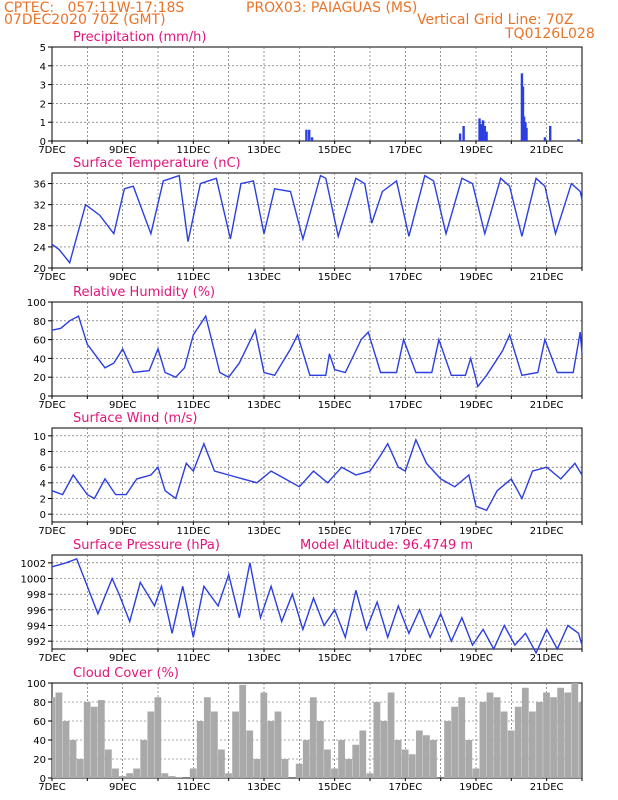 Image resolution: width=618 pixels, height=800 pixels. Describe the element at coordinates (193, 531) in the screenshot. I see `panel4-xtick-label: 11DEC` at that location.